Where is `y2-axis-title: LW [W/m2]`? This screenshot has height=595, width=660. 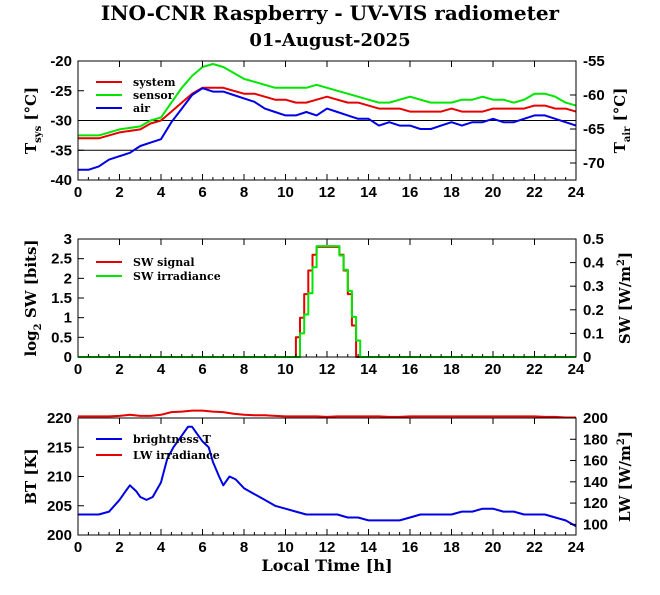
y2-axis-title: LW [W/m2] is located at coordinates (625, 476).